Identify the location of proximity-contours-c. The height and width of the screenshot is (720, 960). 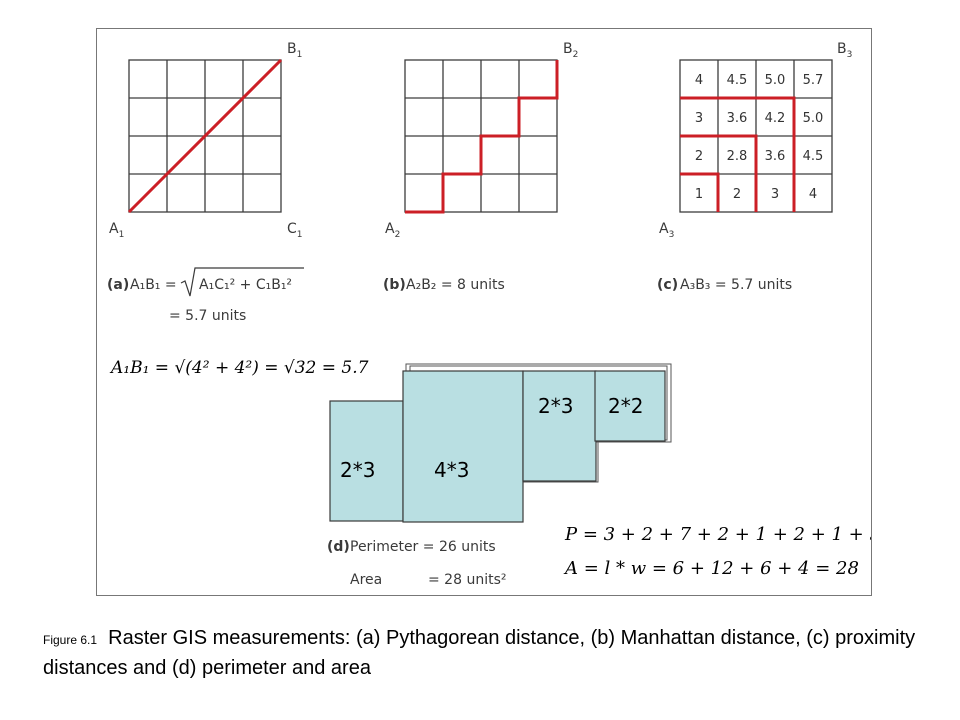
(738, 154).